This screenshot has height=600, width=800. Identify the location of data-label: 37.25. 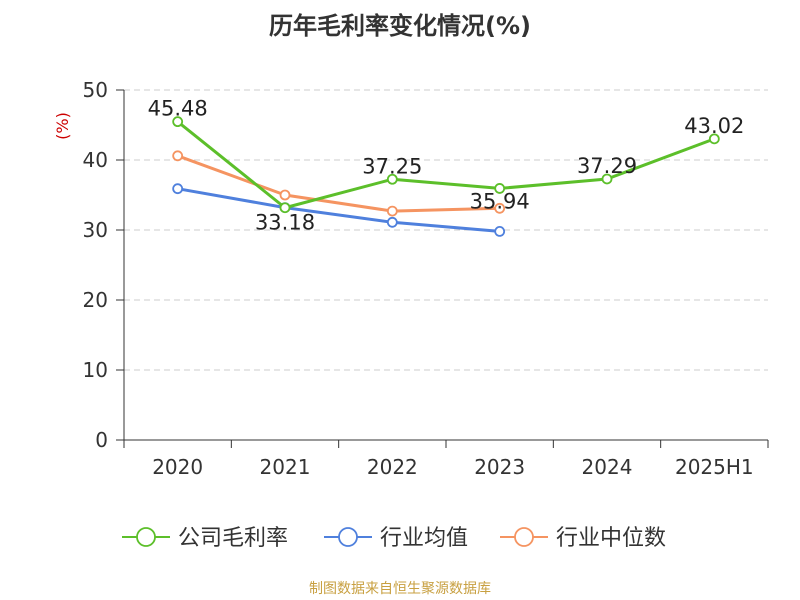
(392, 166).